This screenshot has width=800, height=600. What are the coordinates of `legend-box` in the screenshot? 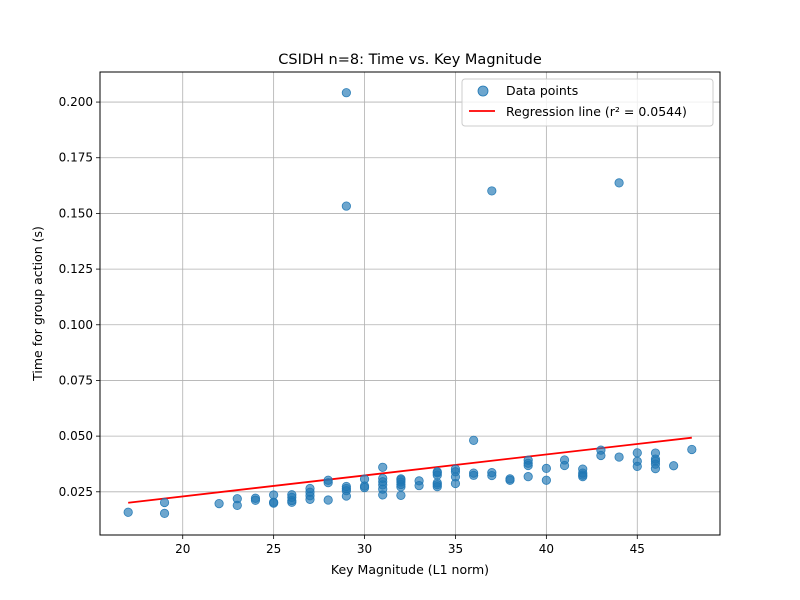 It's located at (587, 102).